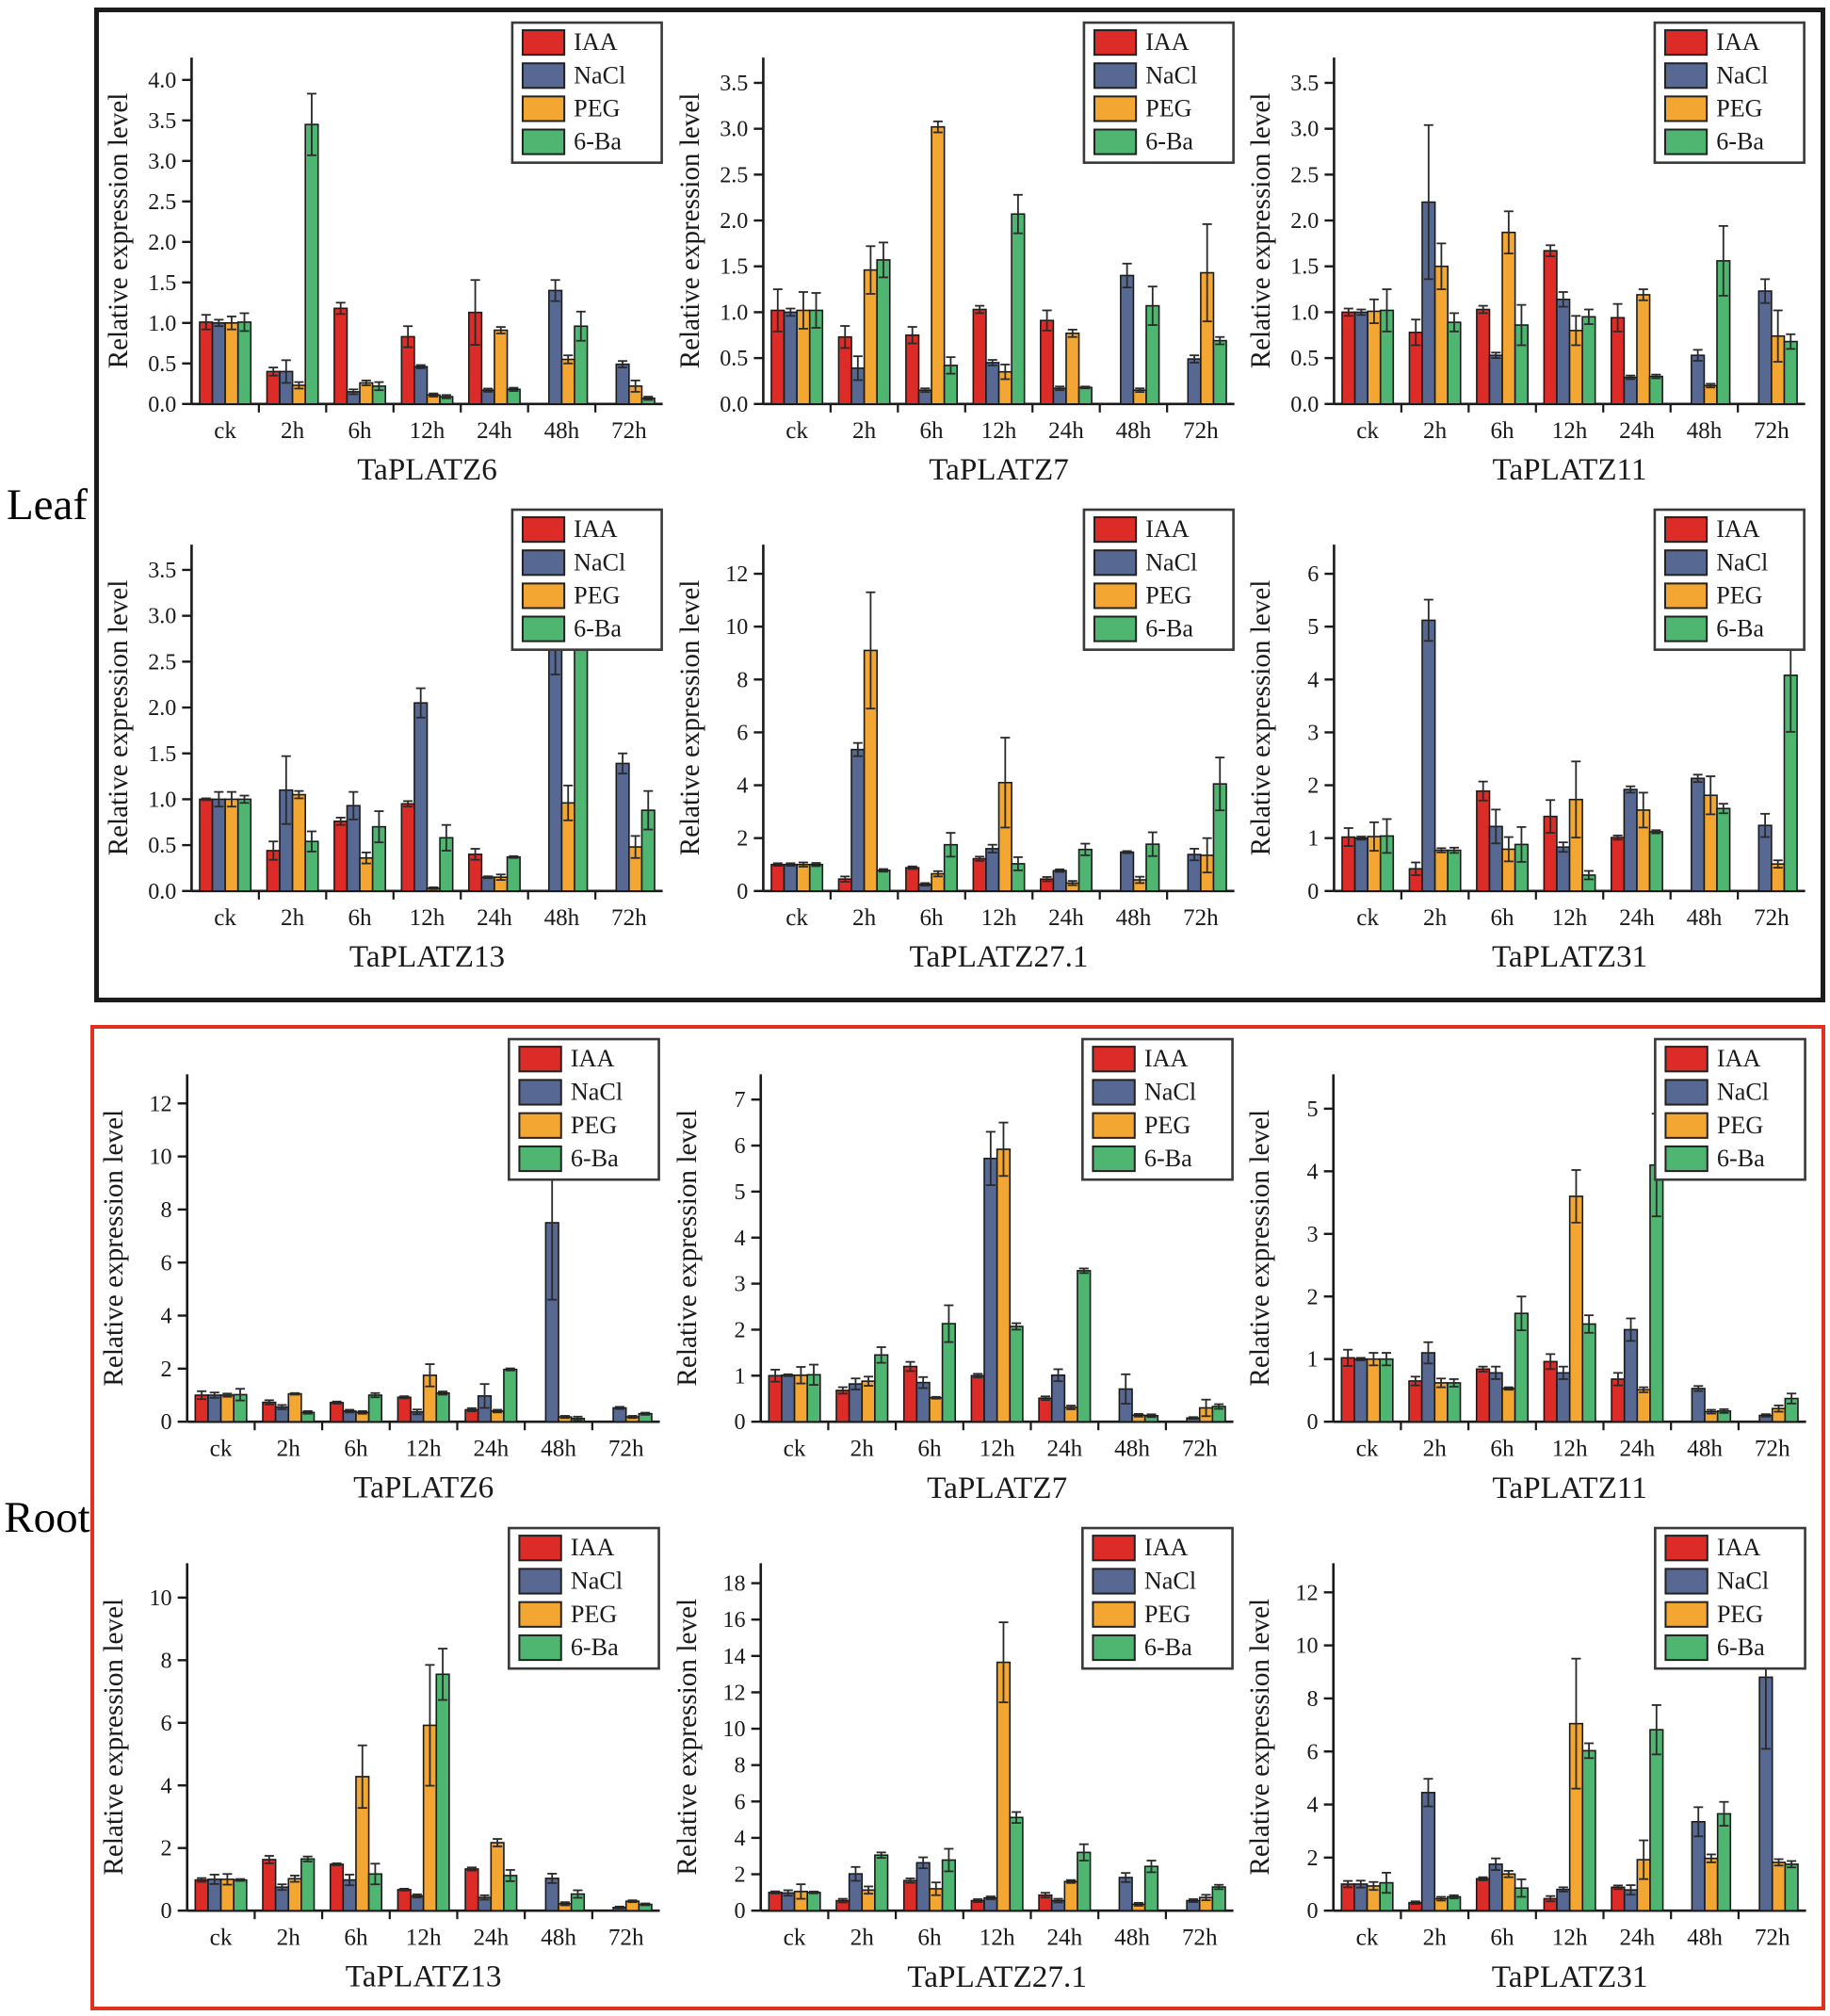  Describe the element at coordinates (424, 1976) in the screenshot. I see `chart-title: TaPLATZ13` at that location.